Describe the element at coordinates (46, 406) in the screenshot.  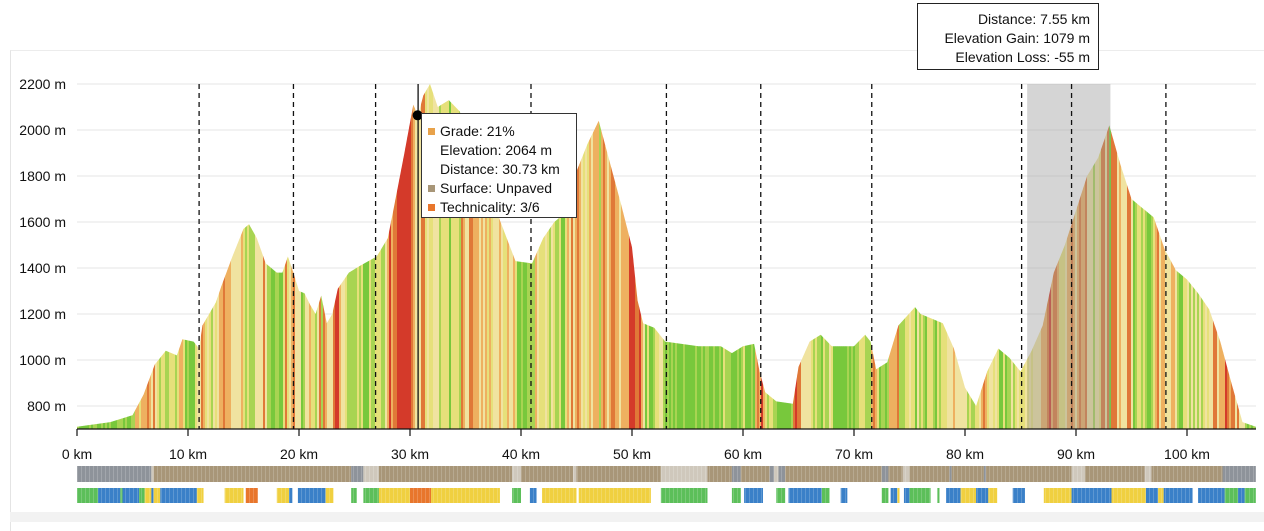
I see `y-tick-label: 800 m` at that location.